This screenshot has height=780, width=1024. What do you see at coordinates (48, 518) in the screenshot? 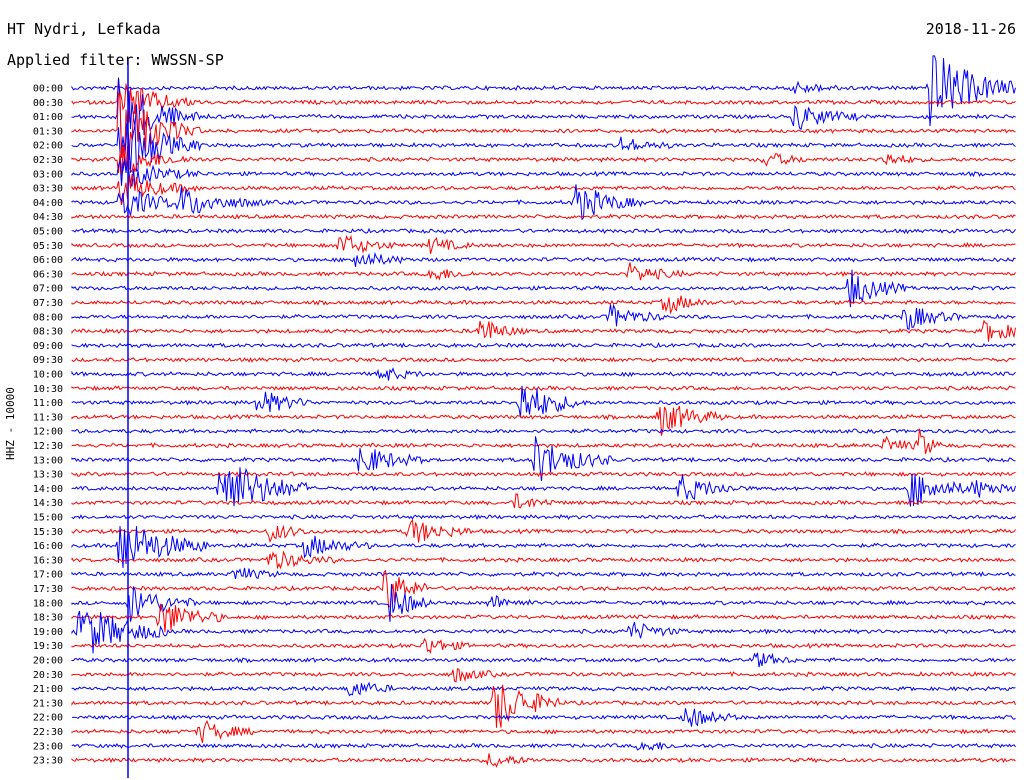
I see `time-tick-label: 15:00` at bounding box center [48, 518].